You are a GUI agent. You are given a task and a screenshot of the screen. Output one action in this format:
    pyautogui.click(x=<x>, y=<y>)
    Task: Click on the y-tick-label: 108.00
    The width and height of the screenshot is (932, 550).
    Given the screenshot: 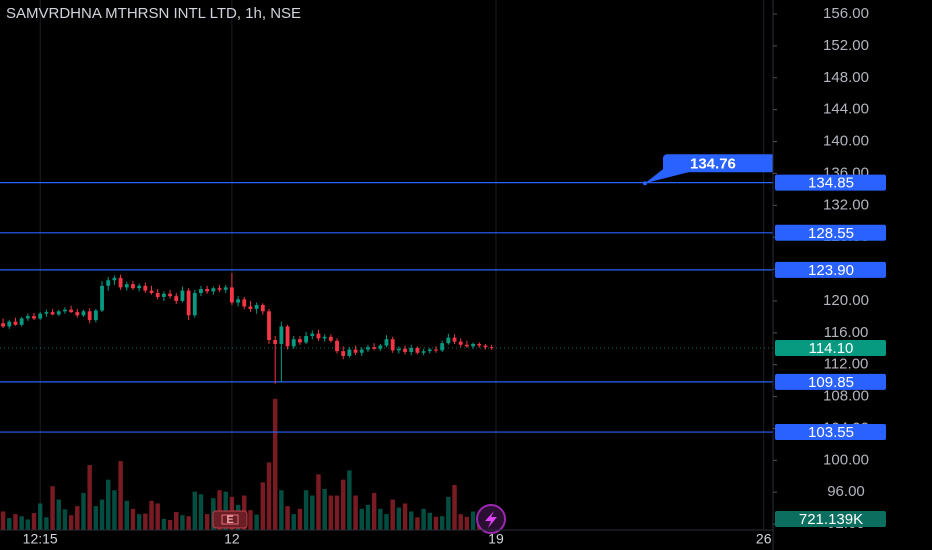 What is the action you would take?
    pyautogui.click(x=846, y=396)
    